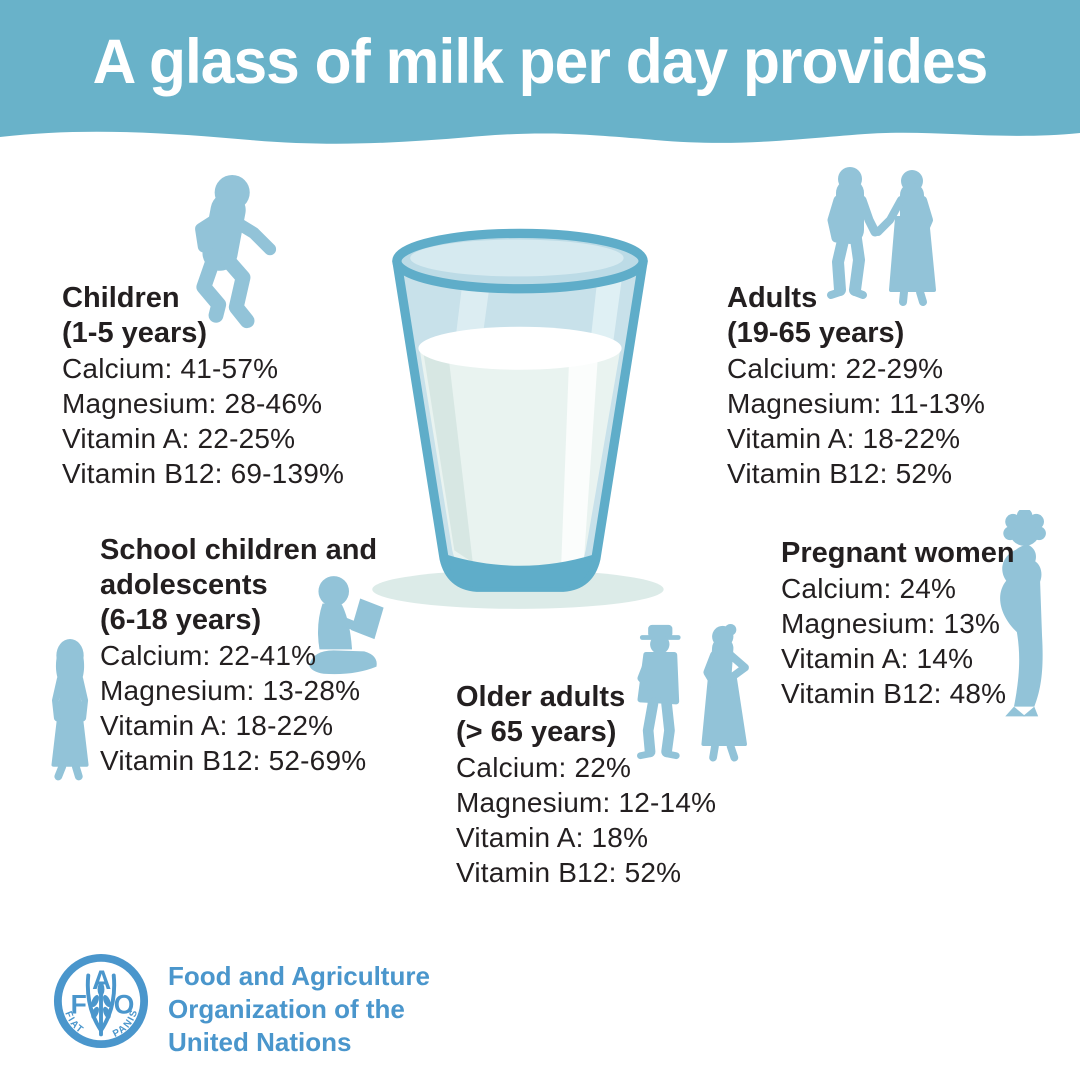 The width and height of the screenshot is (1080, 1080). What do you see at coordinates (877, 658) in the screenshot?
I see `nutrient-line-vitamin-a: Vitamin A: 14%` at bounding box center [877, 658].